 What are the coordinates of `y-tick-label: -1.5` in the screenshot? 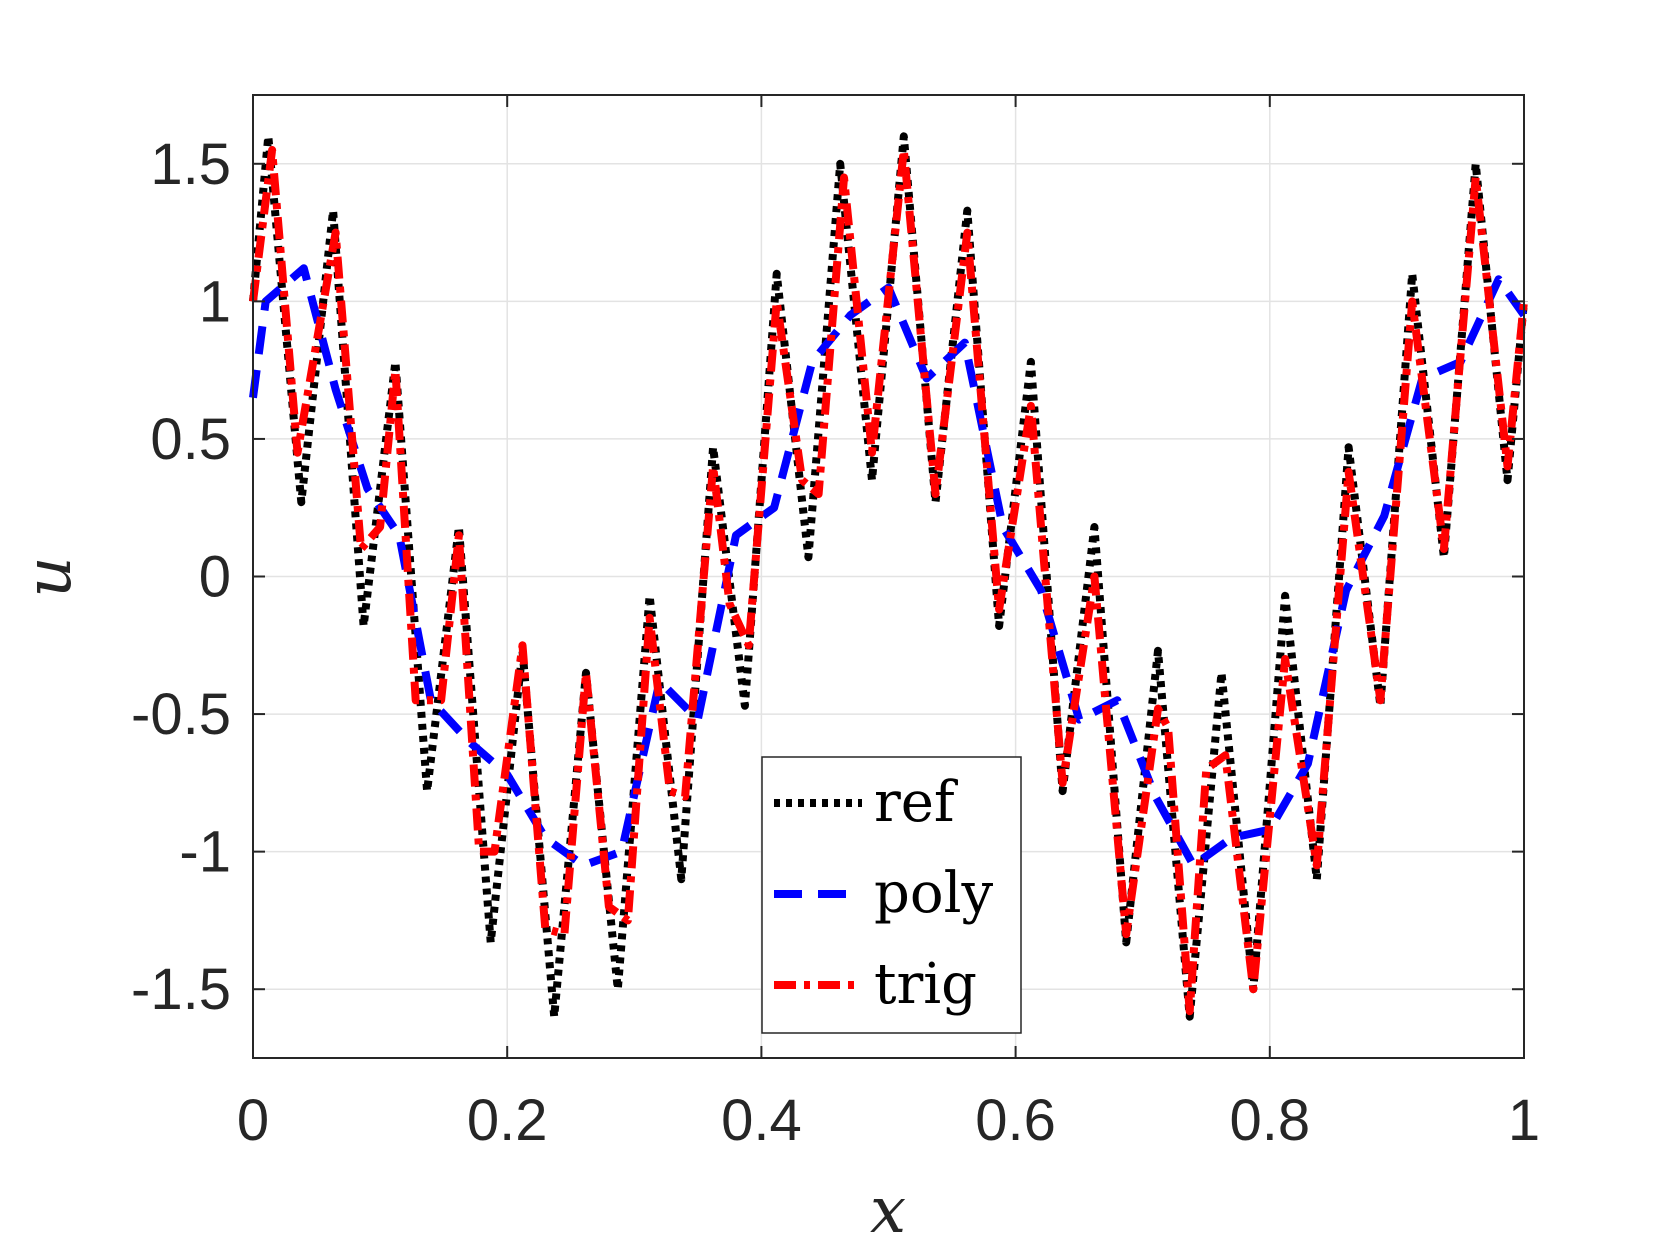 It's located at (181, 989).